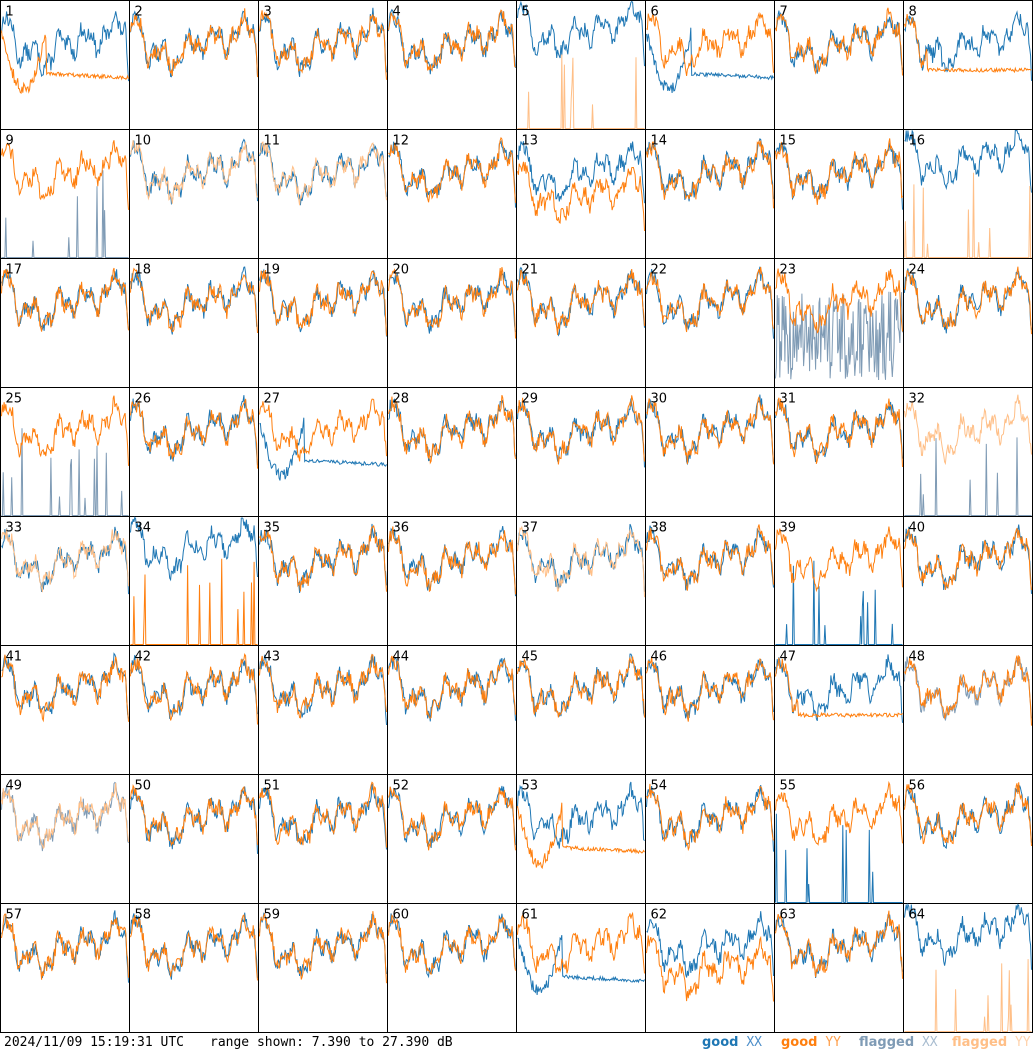 The height and width of the screenshot is (1053, 1033). I want to click on panel-label: 6, so click(655, 12).